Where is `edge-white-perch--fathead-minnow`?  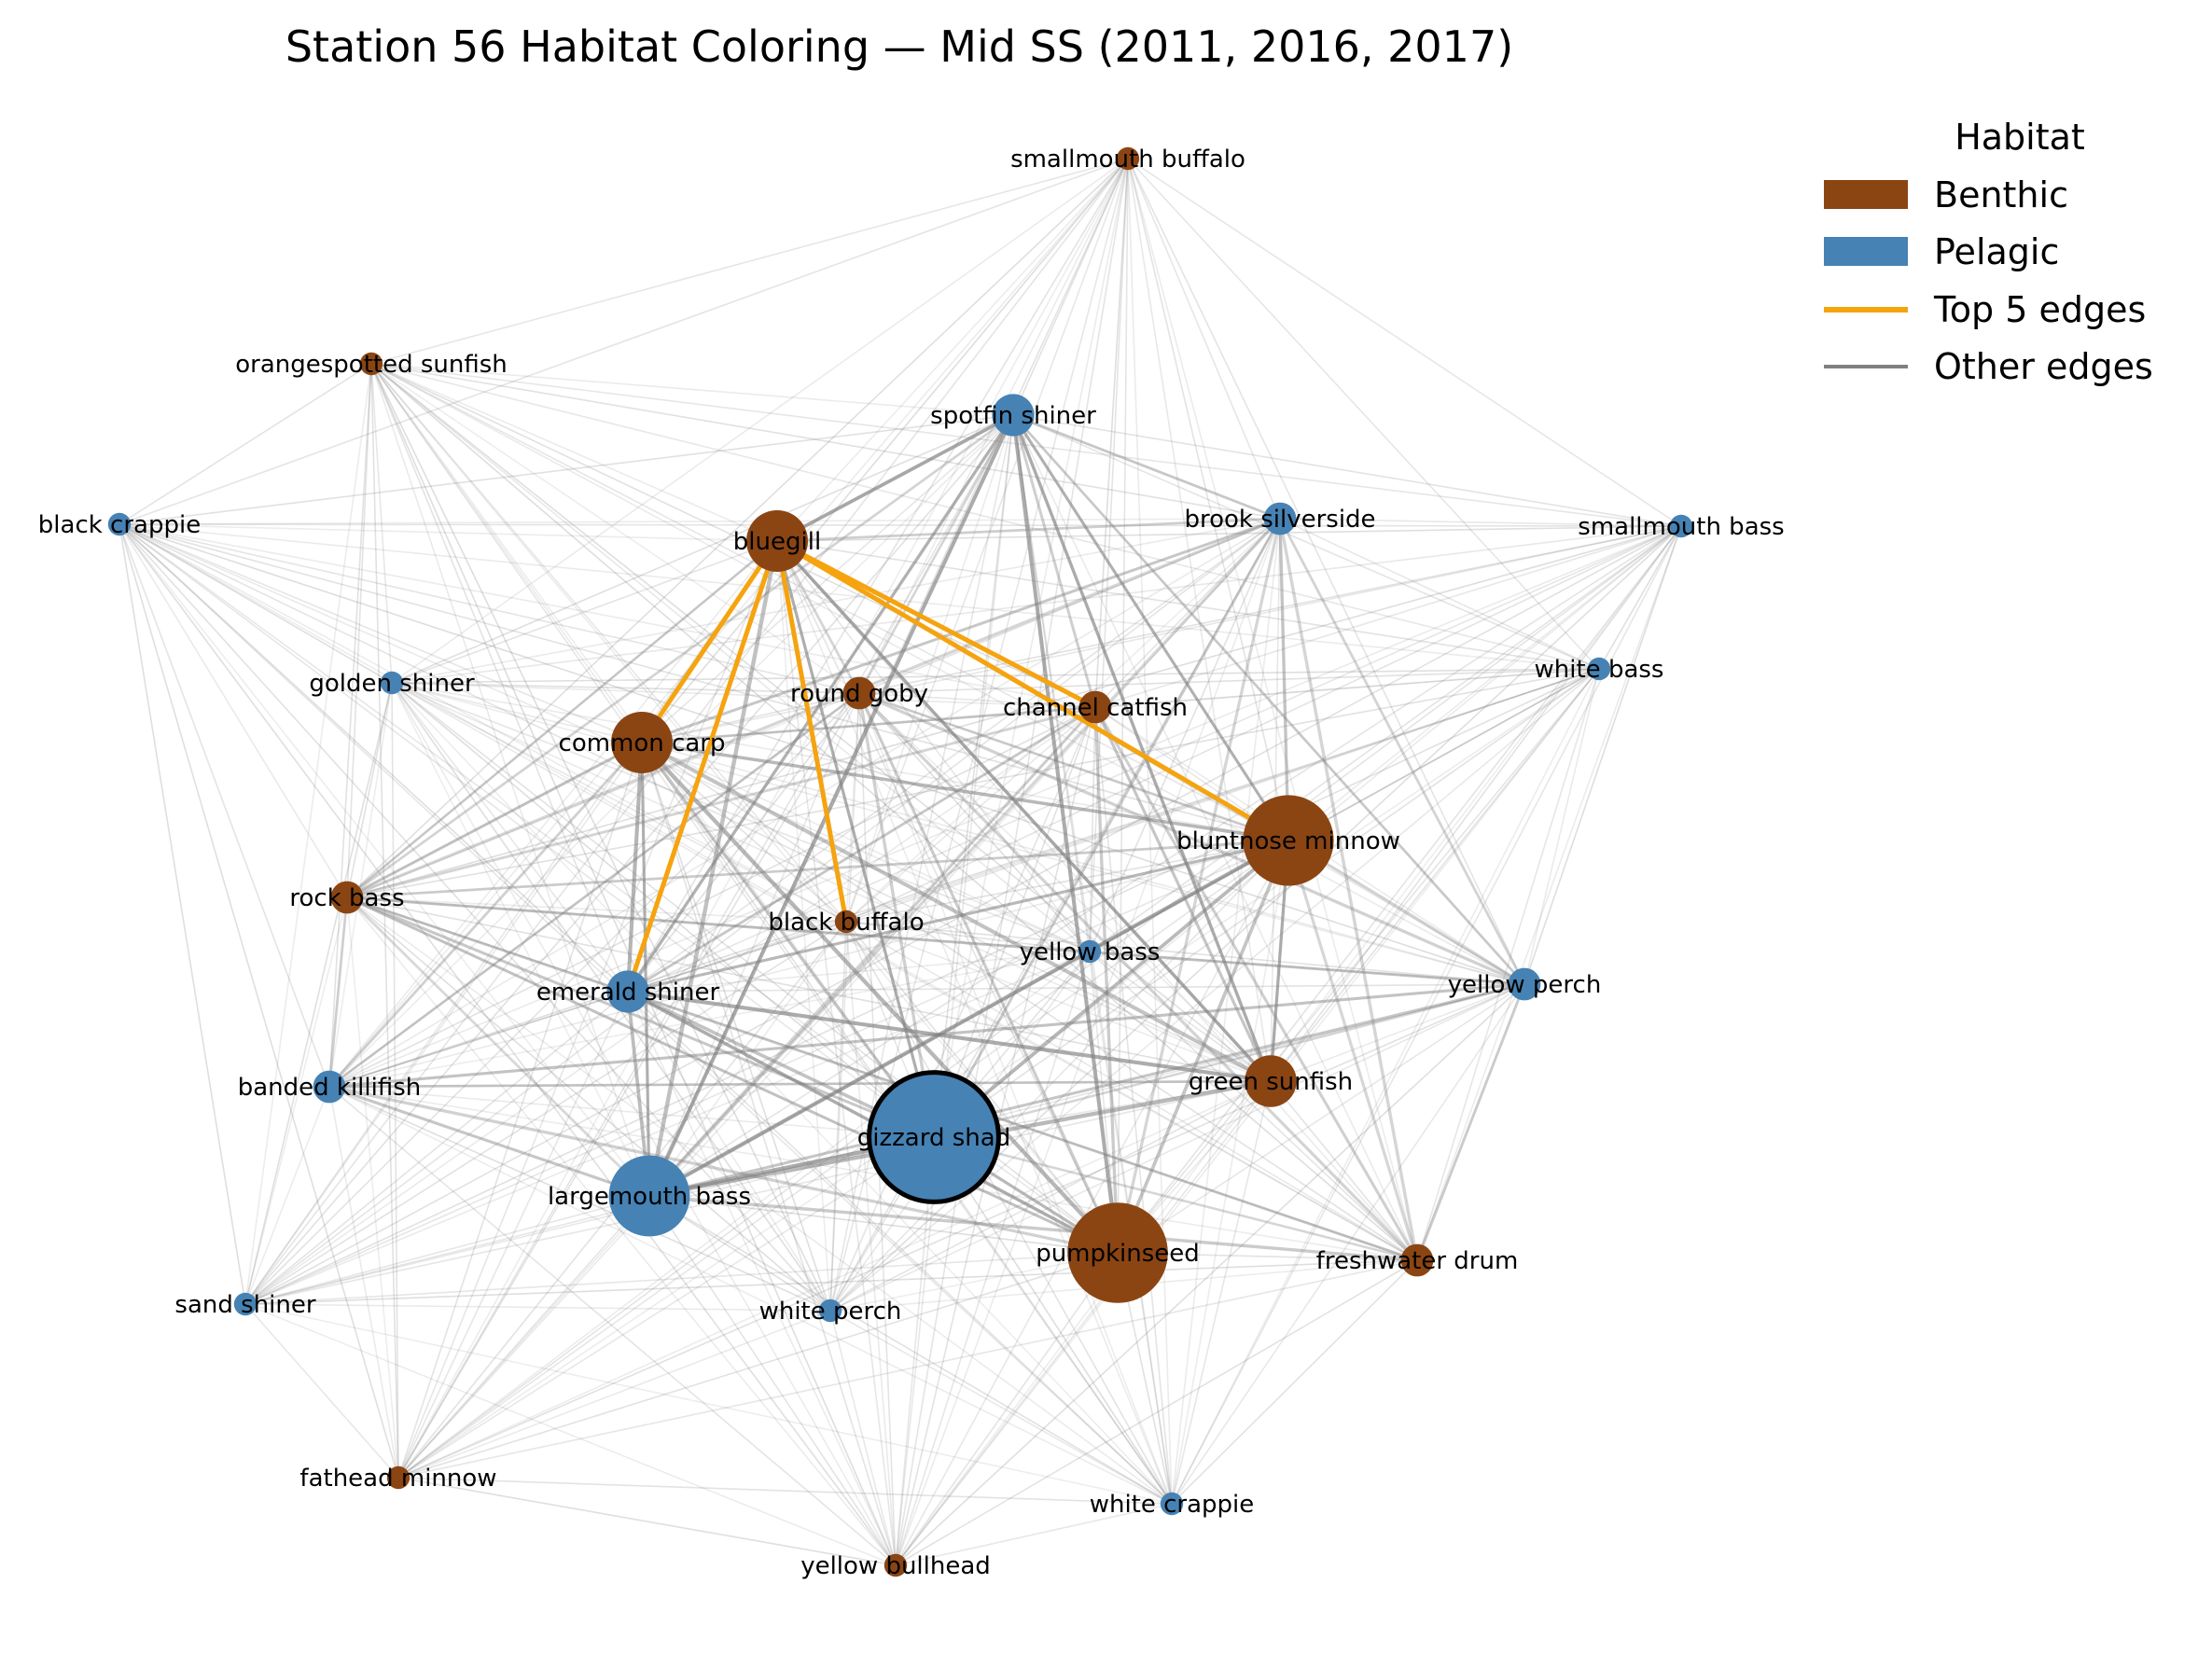 edge-white-perch--fathead-minnow is located at coordinates (614, 1394).